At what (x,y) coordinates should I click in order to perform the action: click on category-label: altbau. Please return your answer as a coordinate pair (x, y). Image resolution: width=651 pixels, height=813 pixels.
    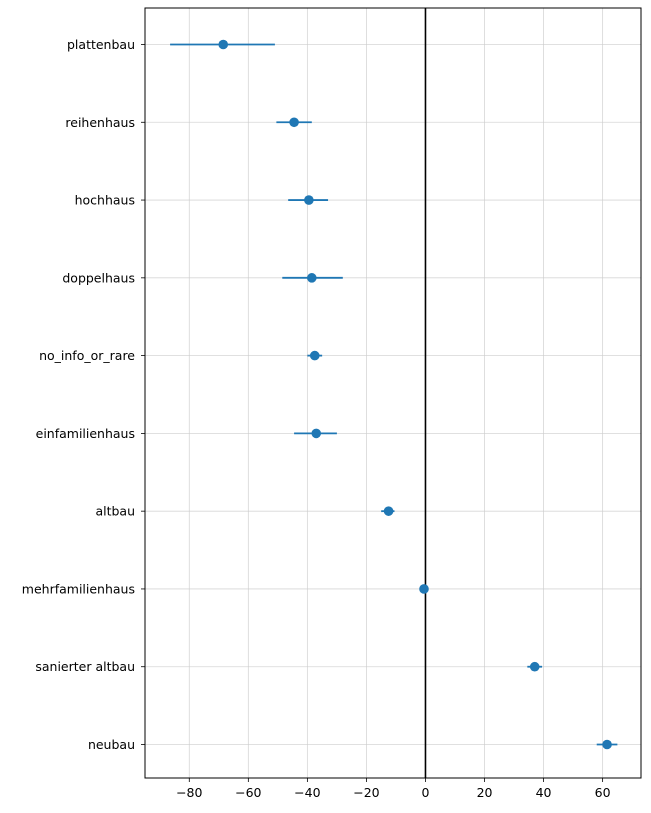
    Looking at the image, I should click on (115, 511).